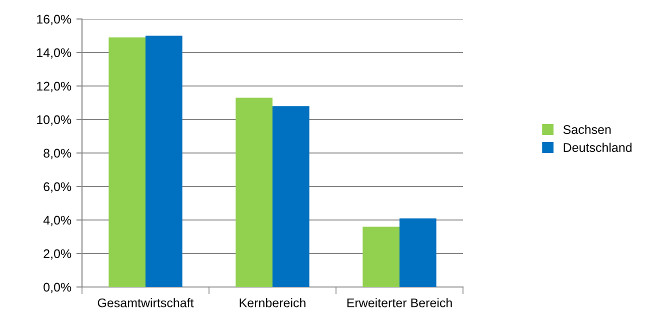 Image resolution: width=660 pixels, height=332 pixels. I want to click on y-tick-label: 4,0%, so click(57, 221).